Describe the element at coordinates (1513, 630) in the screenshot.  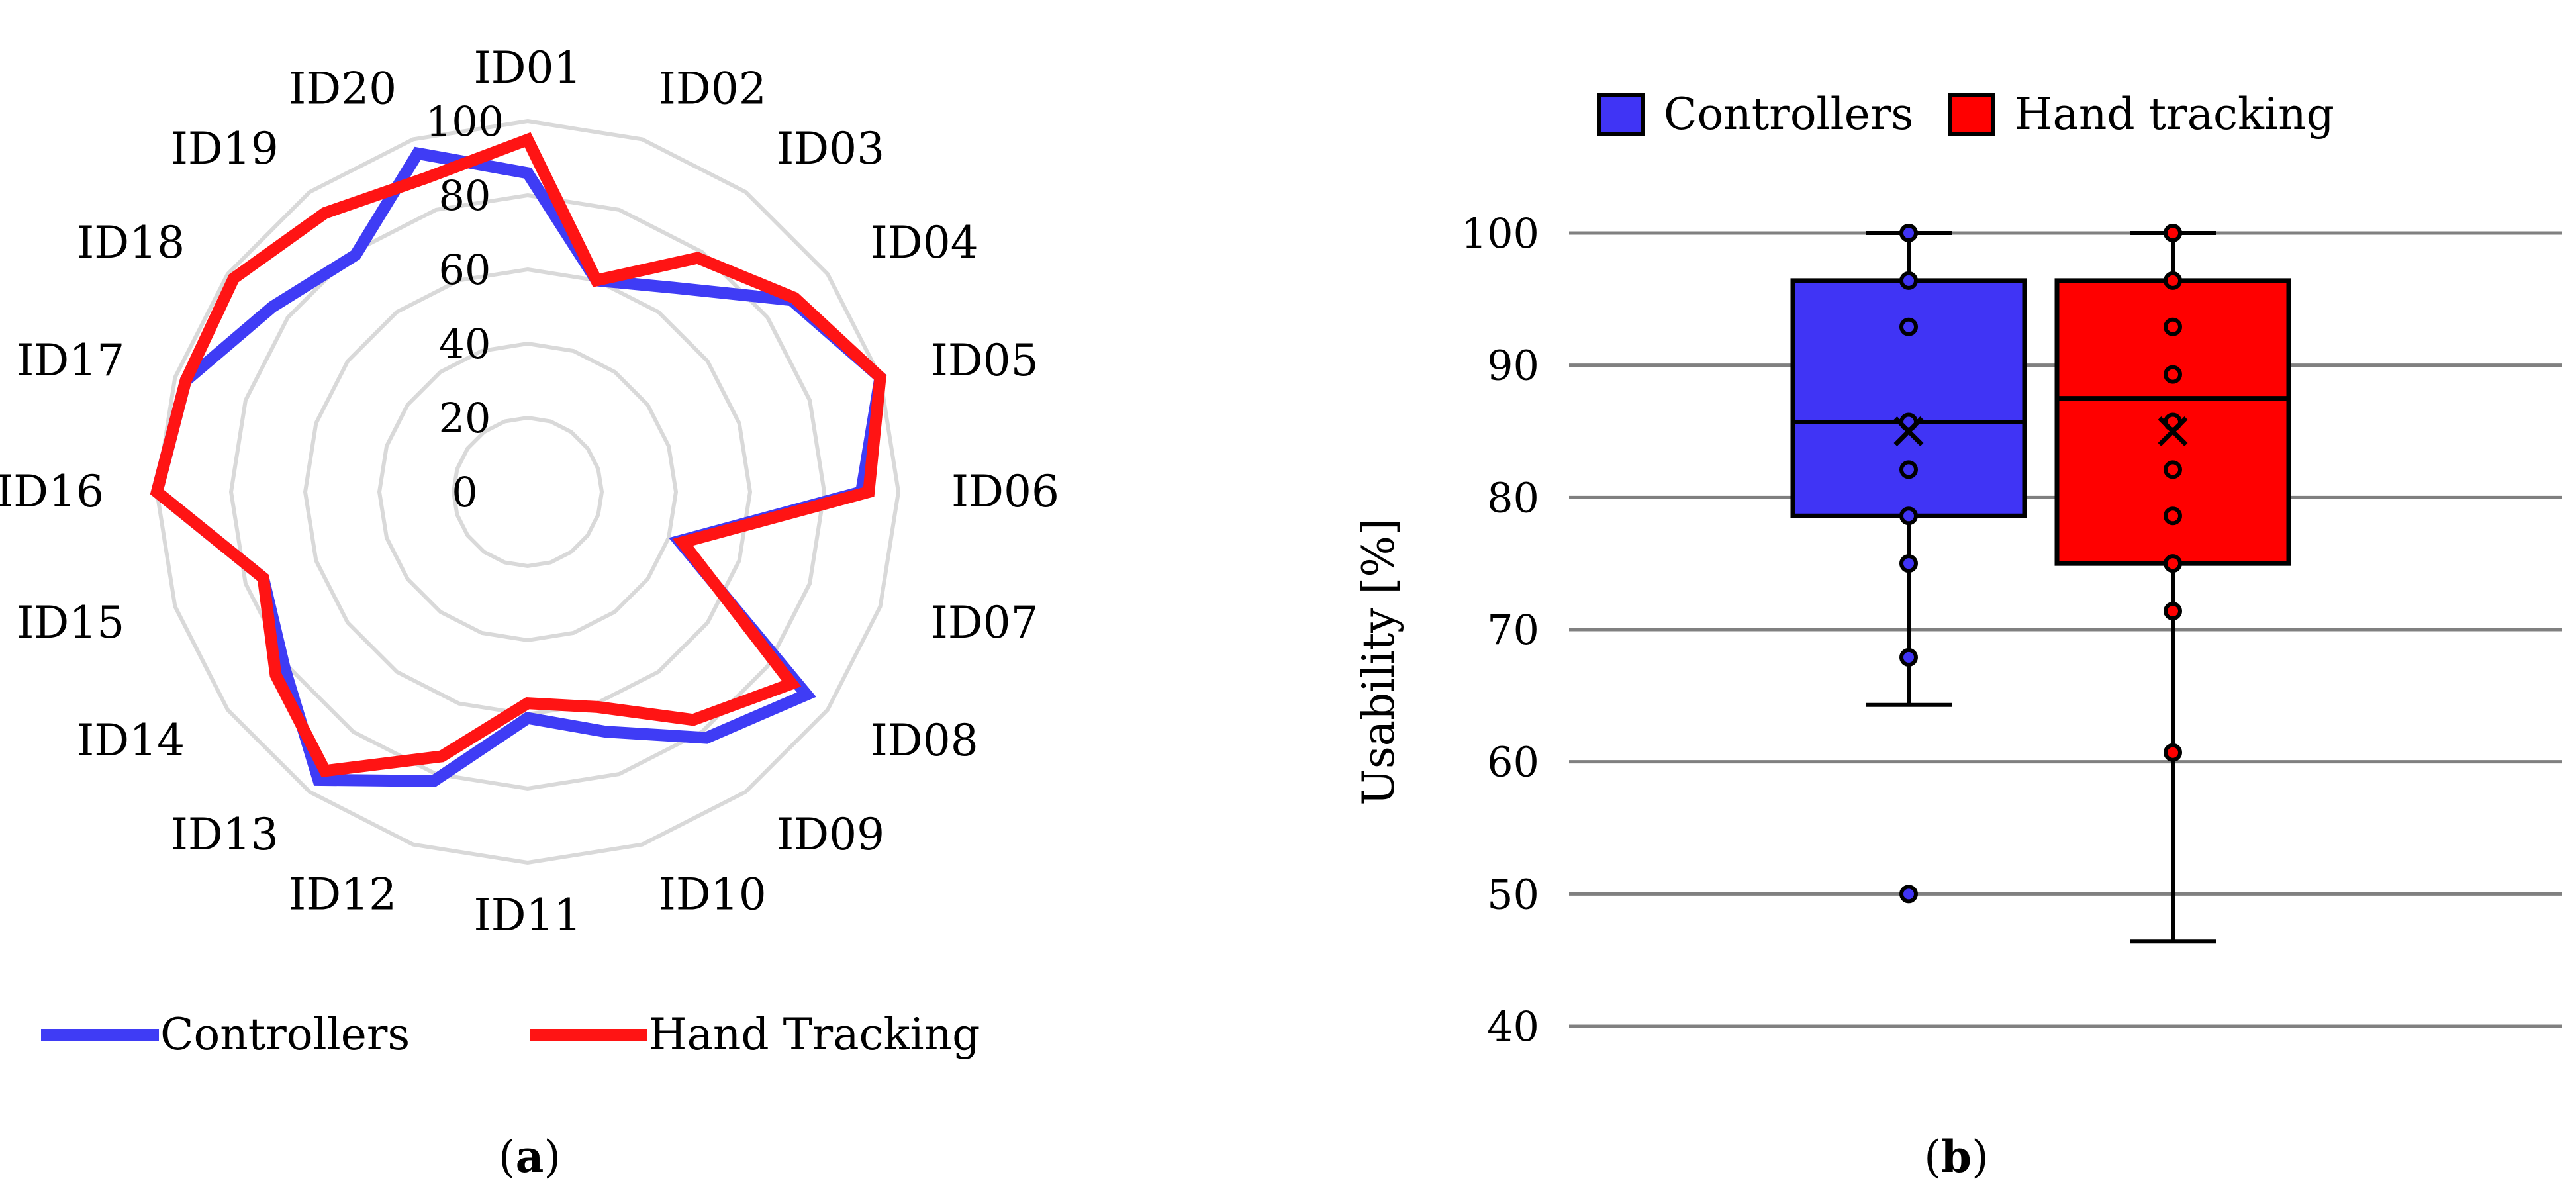
I see `box-y-tick-label: 70` at that location.